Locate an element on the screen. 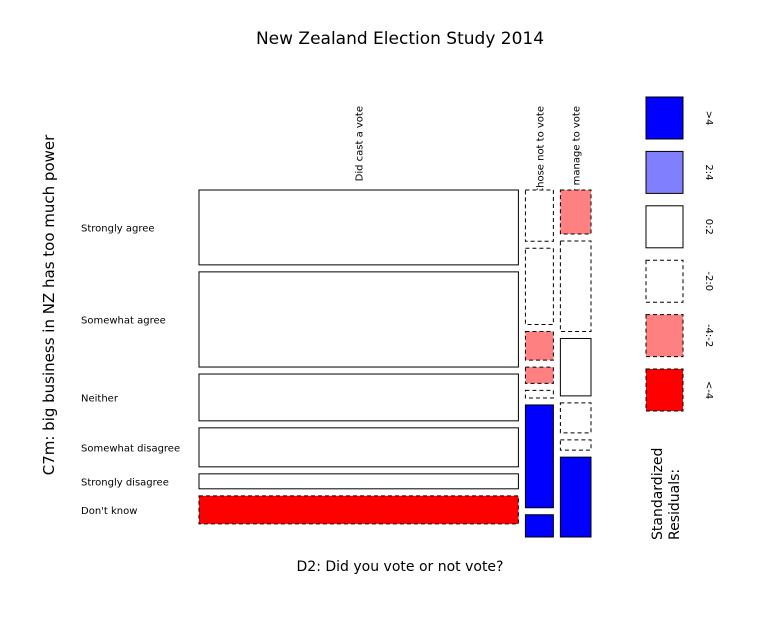 The width and height of the screenshot is (765, 630). legend-label-2: 0:2 is located at coordinates (708, 227).